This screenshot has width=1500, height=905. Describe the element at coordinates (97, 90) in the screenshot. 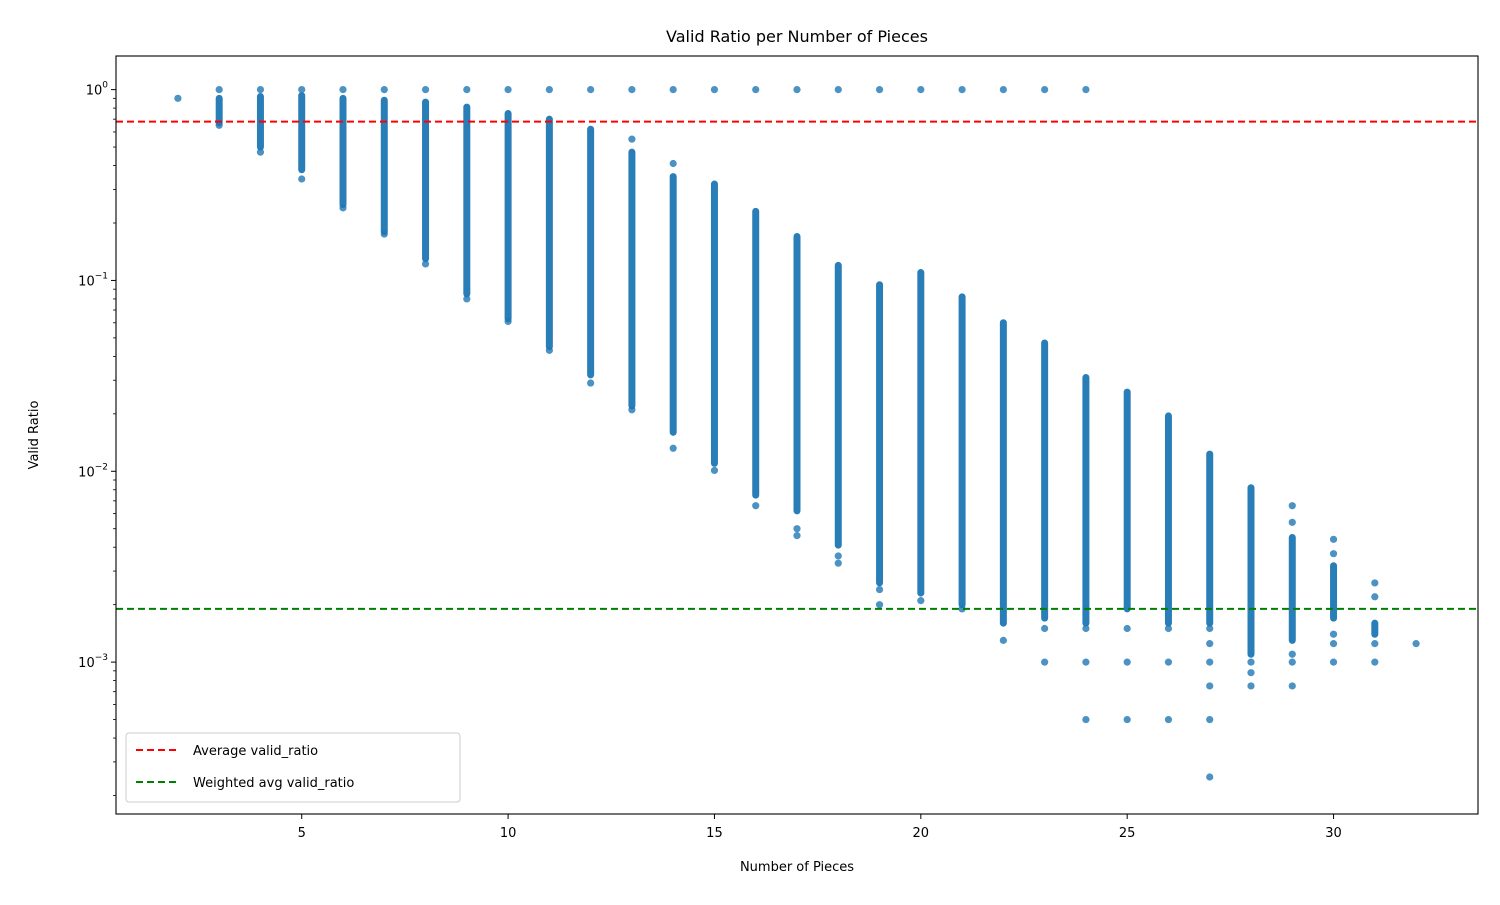

I see `y-tick-label: 10⁰` at that location.